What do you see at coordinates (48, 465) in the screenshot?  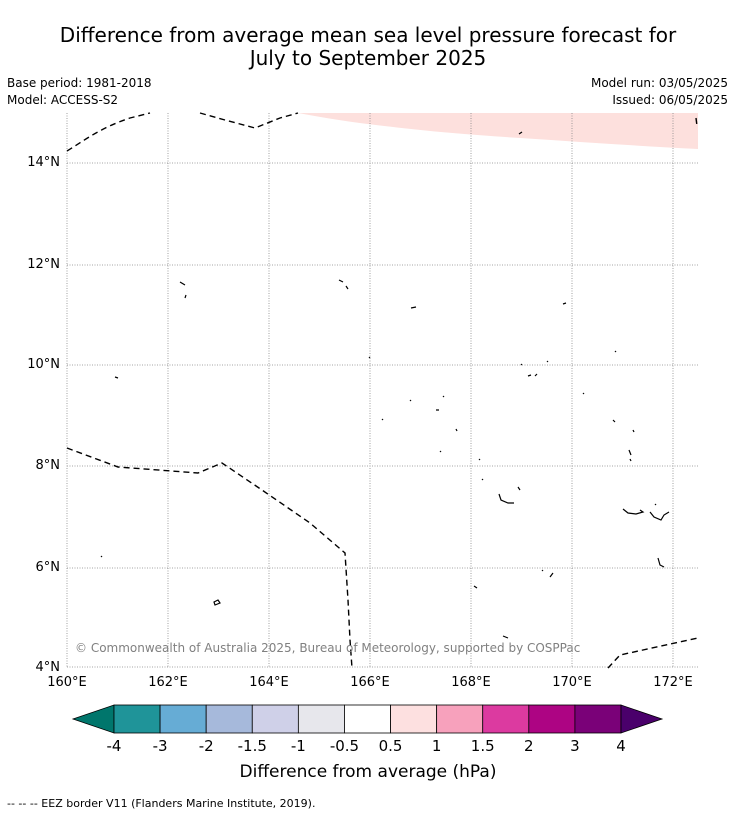 I see `lat-tick-8N: 8°N` at bounding box center [48, 465].